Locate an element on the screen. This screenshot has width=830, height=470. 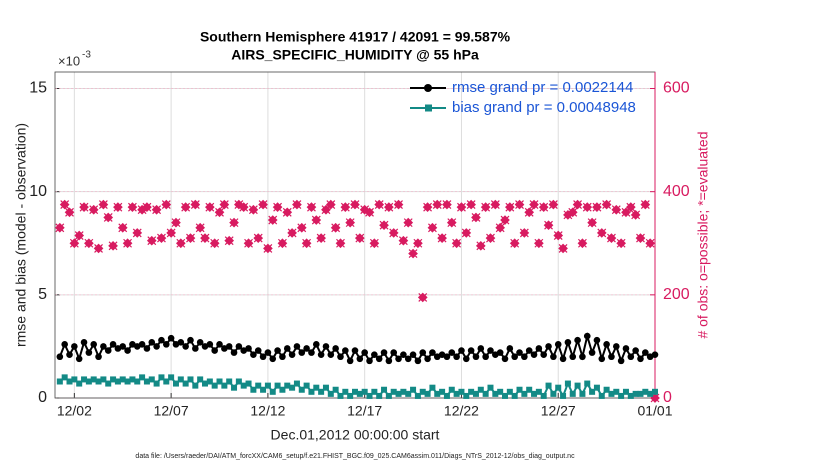
x-tick-label: 12/02 is located at coordinates (74, 411).